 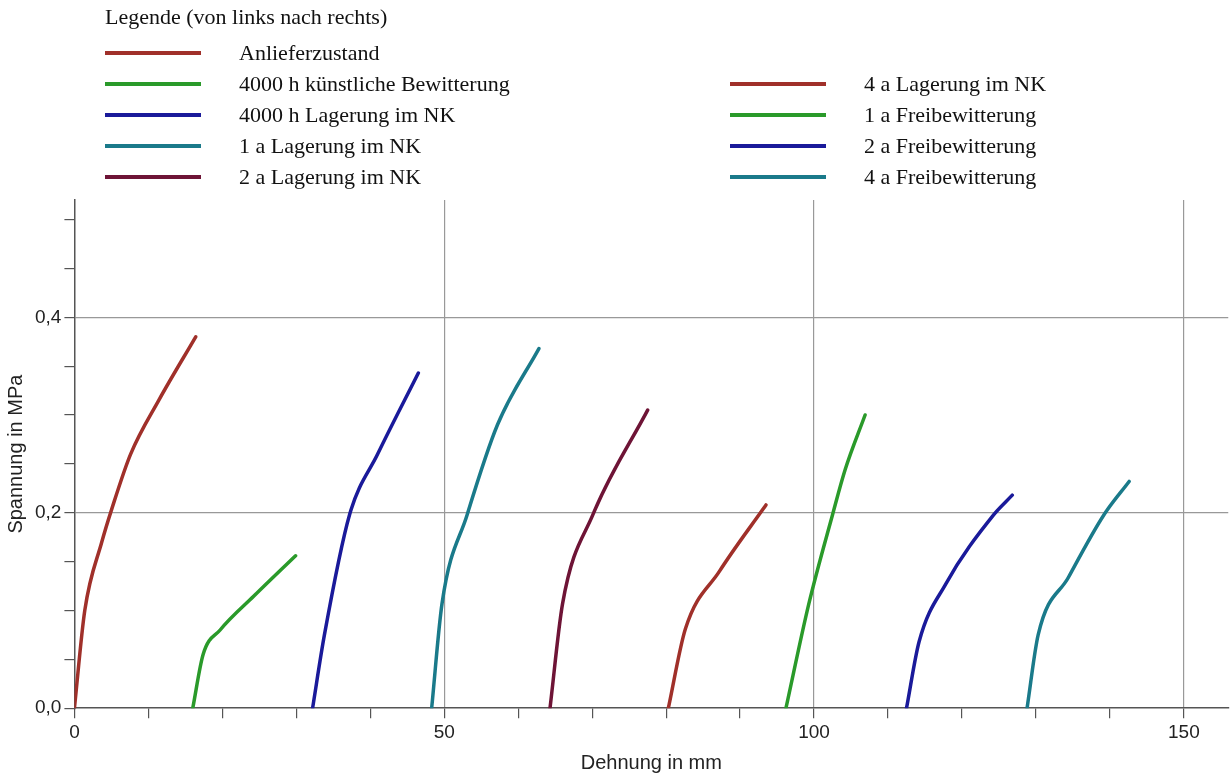 What do you see at coordinates (950, 177) in the screenshot?
I see `legend-label: 4 a Freibewitterung` at bounding box center [950, 177].